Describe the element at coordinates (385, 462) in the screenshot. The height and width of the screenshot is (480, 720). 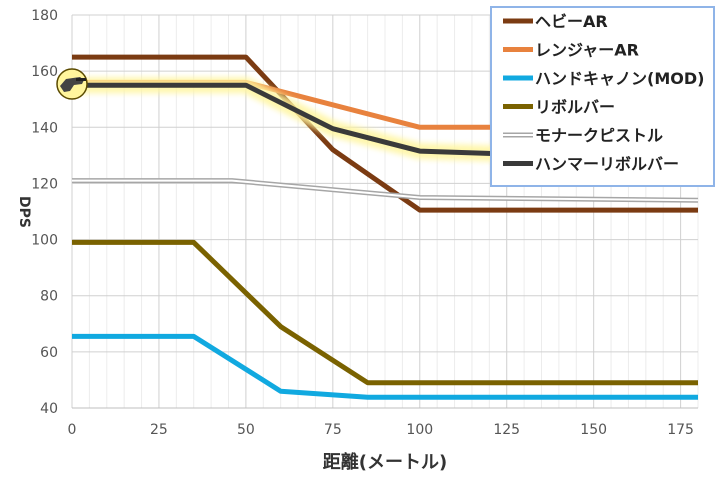
I see `x-axis-title: 距離(メートル)` at that location.